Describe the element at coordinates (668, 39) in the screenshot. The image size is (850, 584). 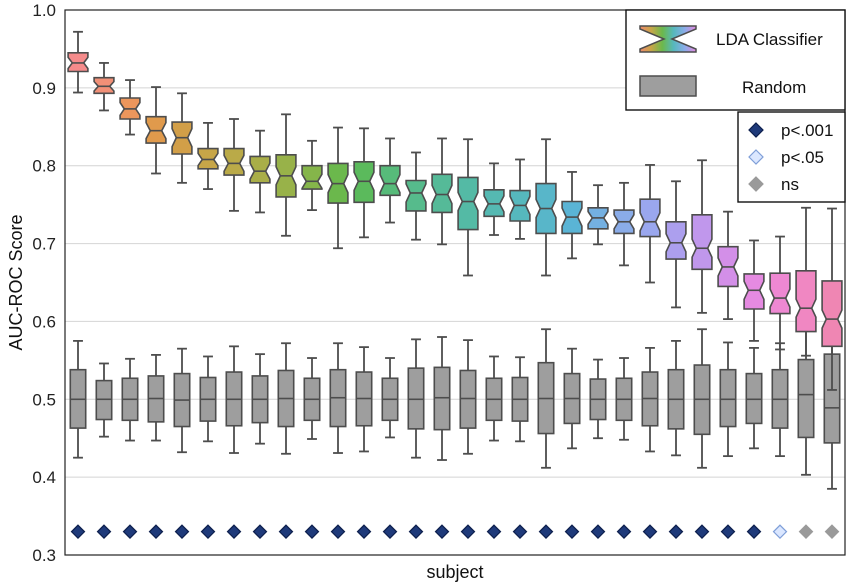
I see `legend-lda-swatch` at that location.